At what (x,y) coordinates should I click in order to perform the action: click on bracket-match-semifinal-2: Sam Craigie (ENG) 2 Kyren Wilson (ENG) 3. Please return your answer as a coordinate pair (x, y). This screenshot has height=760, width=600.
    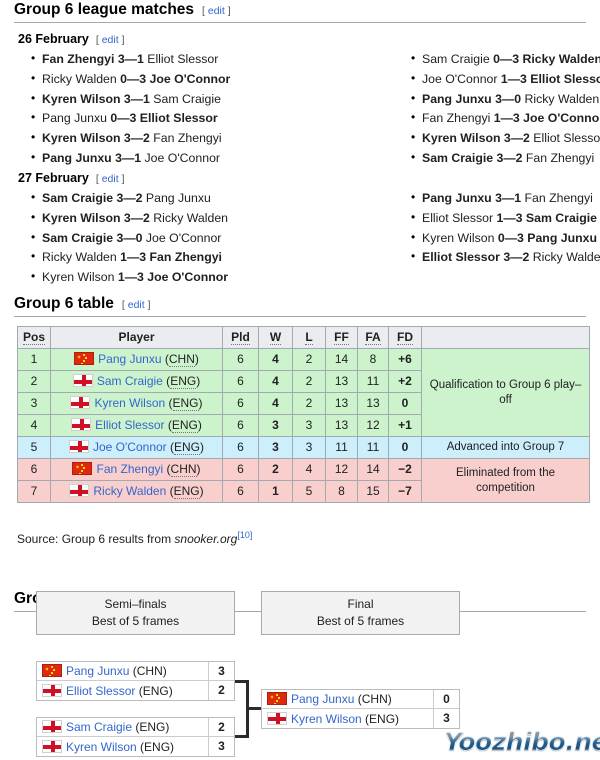
    Looking at the image, I should click on (135, 737).